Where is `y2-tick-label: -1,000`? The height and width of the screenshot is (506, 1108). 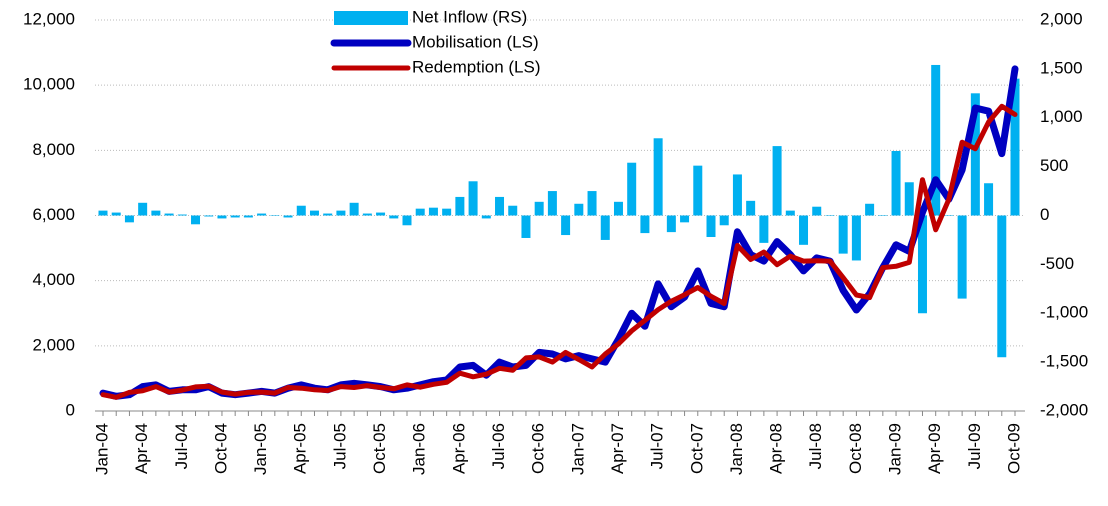 y2-tick-label: -1,000 is located at coordinates (1064, 312).